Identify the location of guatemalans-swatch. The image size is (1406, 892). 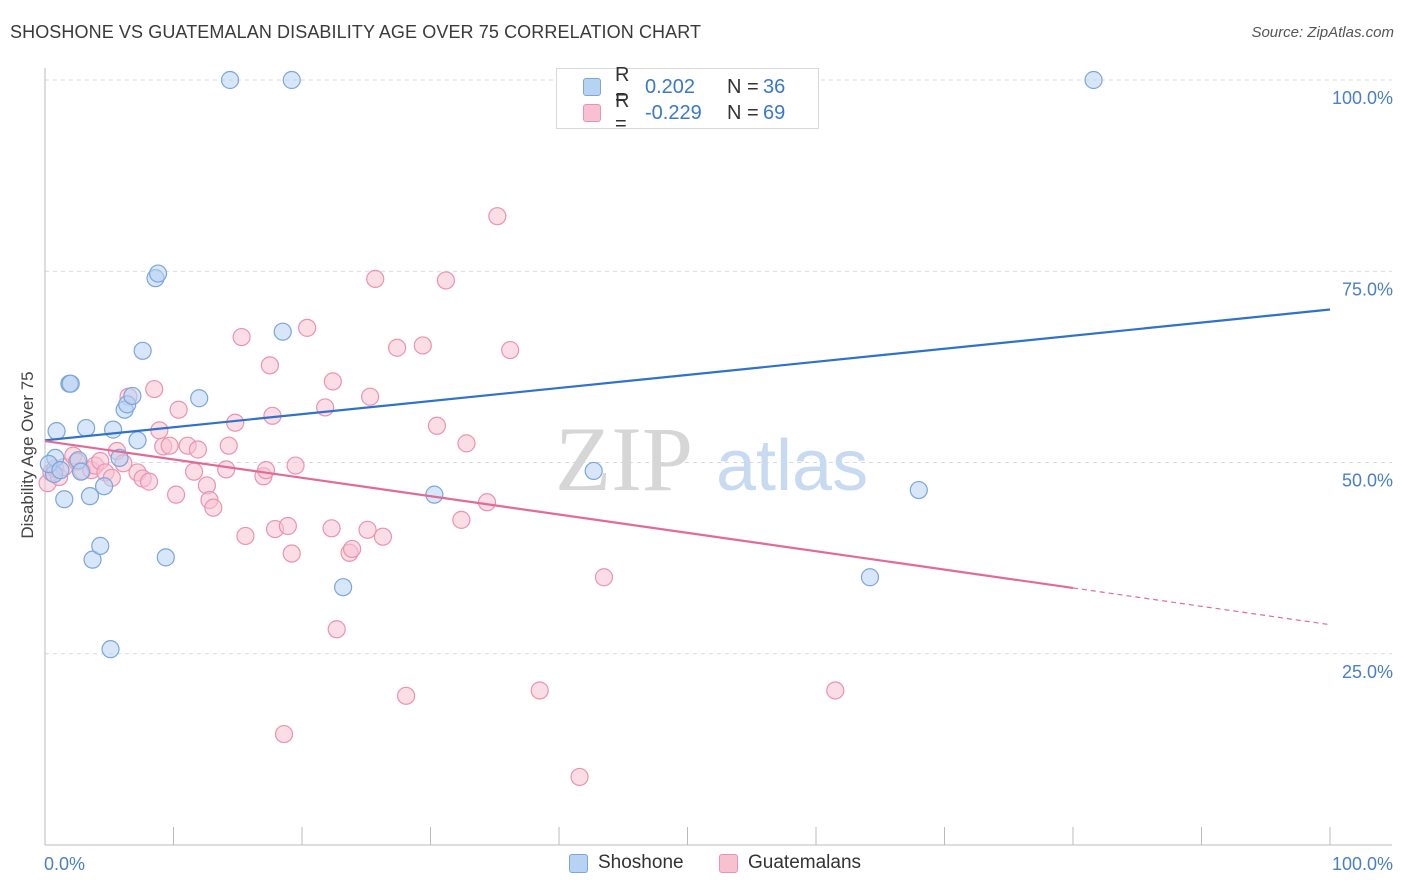
(592, 113).